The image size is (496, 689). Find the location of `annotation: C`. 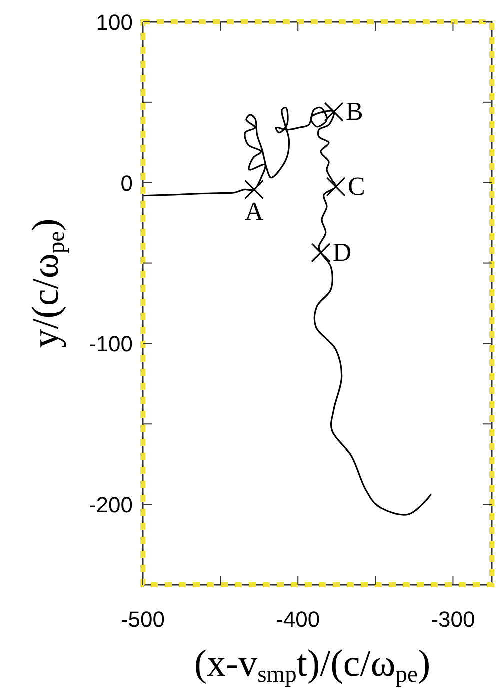

annotation: C is located at coordinates (357, 186).